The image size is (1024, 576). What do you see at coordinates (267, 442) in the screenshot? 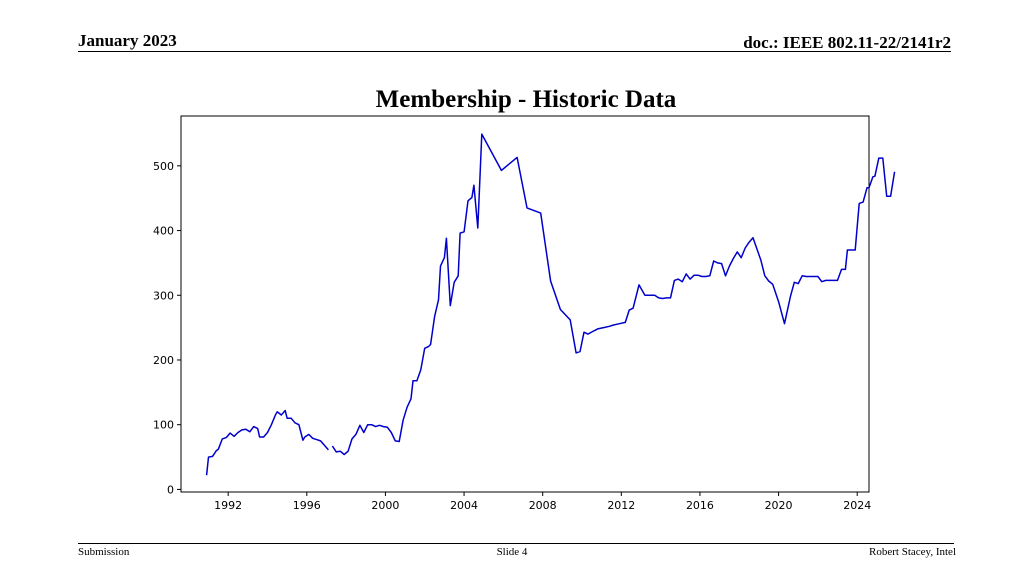
I see `membership-series-line` at bounding box center [267, 442].